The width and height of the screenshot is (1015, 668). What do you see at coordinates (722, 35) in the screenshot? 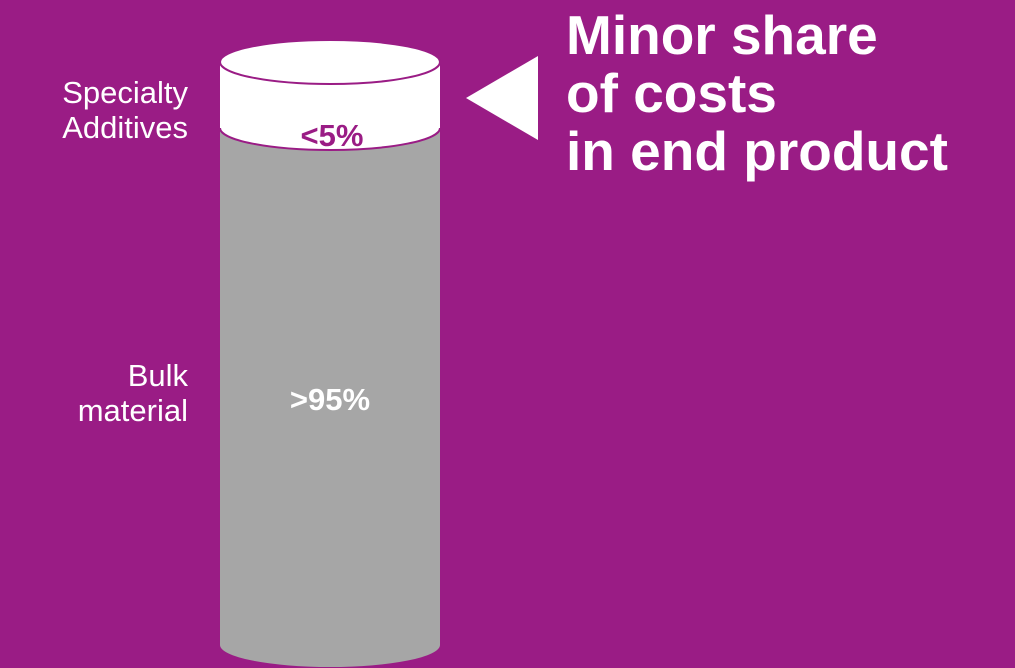
I see `headline-line1: Minor share` at bounding box center [722, 35].